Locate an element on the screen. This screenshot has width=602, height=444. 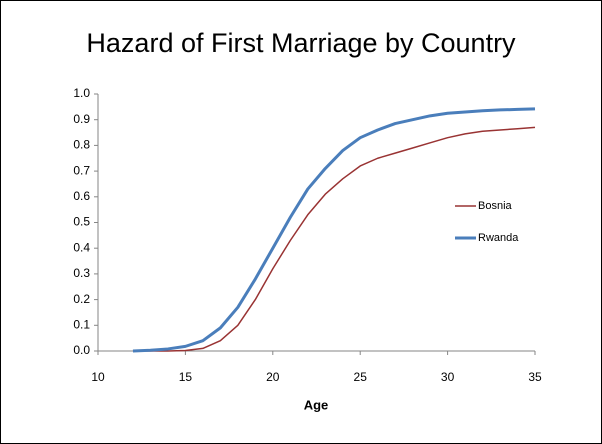
legend-label: Bosnia is located at coordinates (495, 206).